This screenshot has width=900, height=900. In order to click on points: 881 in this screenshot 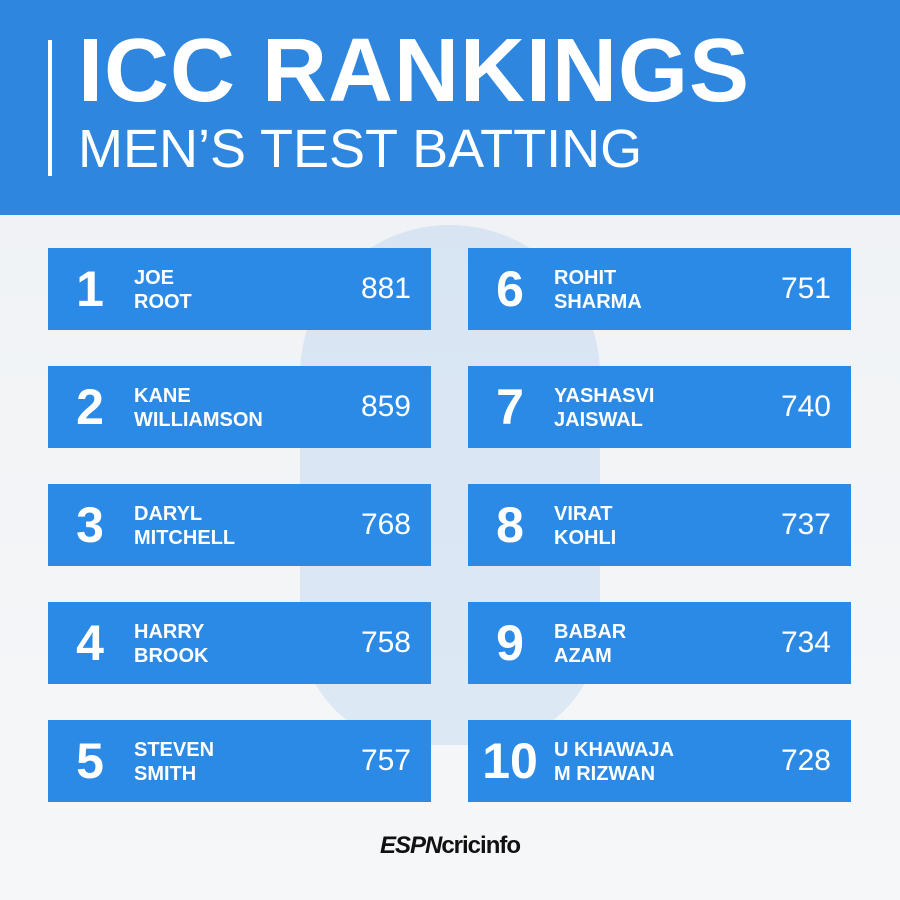, I will do `click(385, 288)`.